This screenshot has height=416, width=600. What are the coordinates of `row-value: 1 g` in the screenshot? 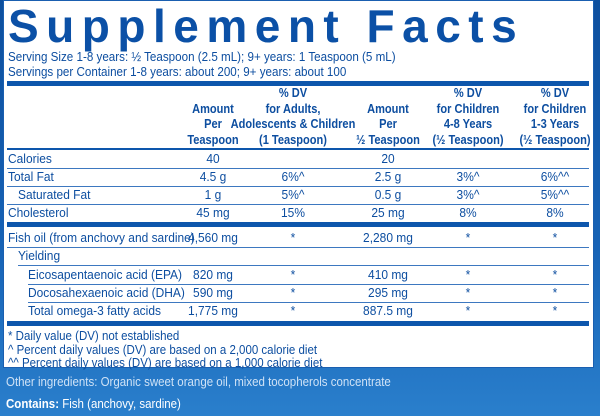 It's located at (213, 194).